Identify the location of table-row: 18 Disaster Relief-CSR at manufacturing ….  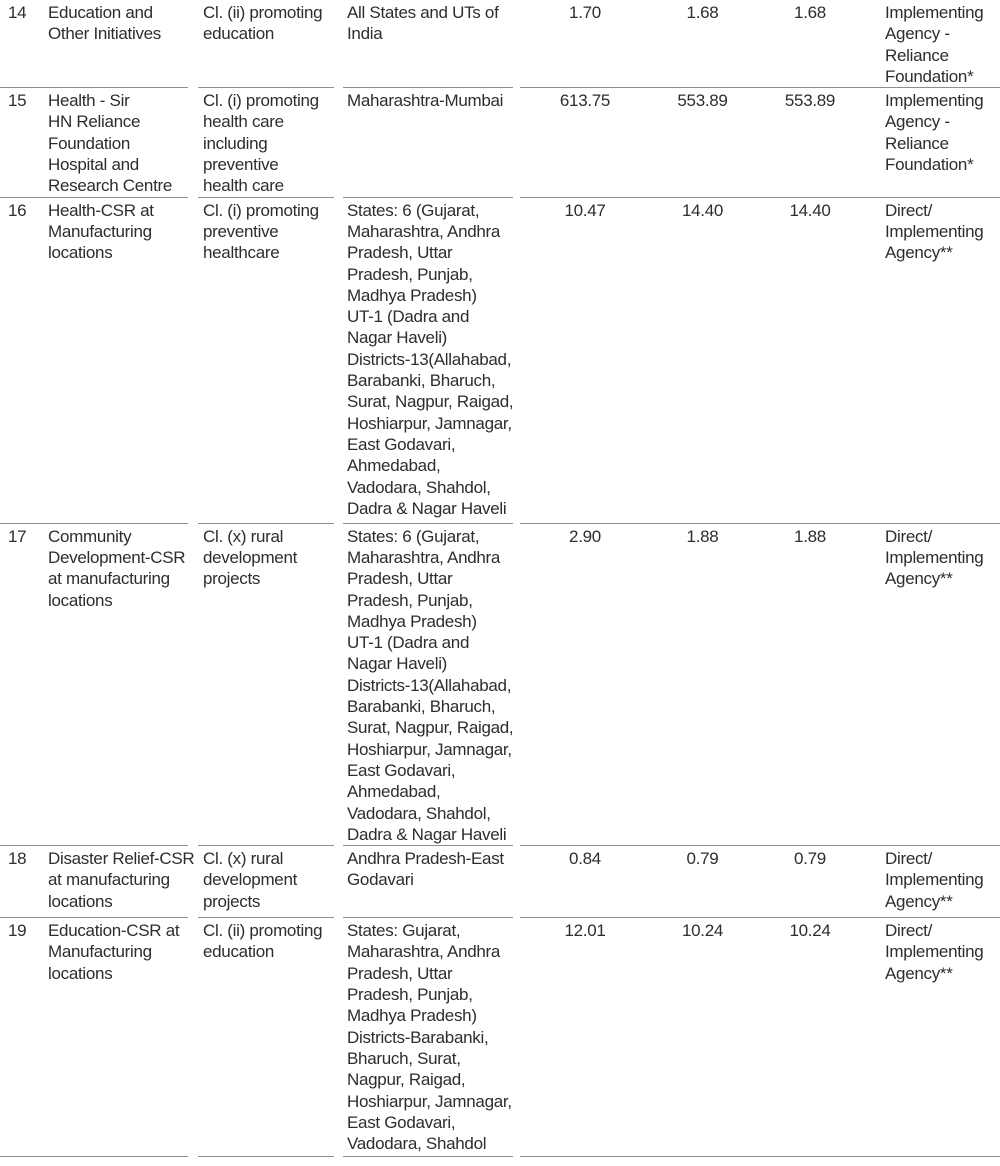
(500, 882).